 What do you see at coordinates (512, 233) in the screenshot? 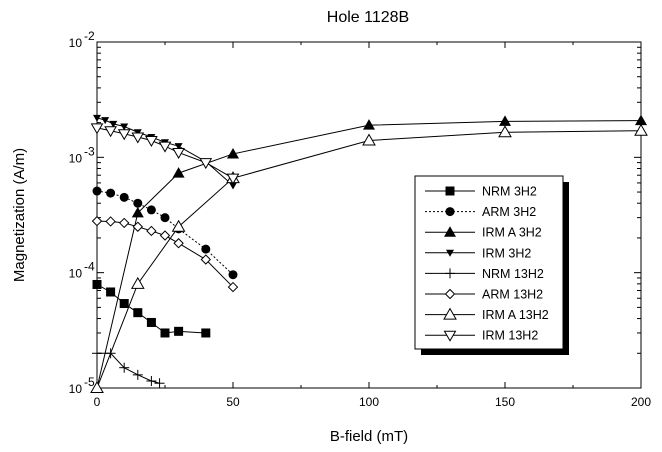
I see `legend-label: IRM A 3H2` at bounding box center [512, 233].